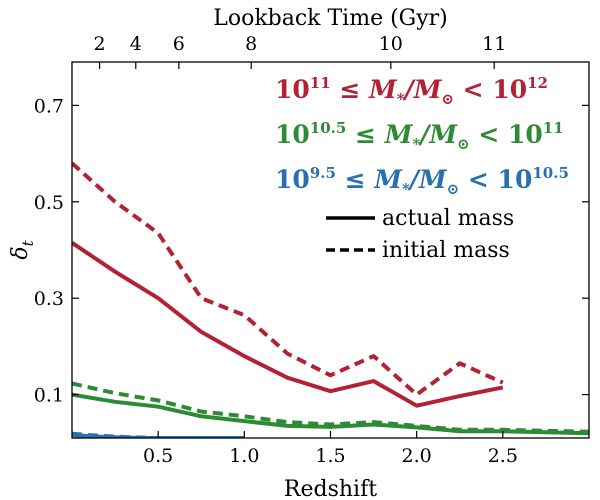 The image size is (600, 500). I want to click on mass-bin-label-high: 1011 ≤ M*/M⊙ < 1012, so click(411, 91).